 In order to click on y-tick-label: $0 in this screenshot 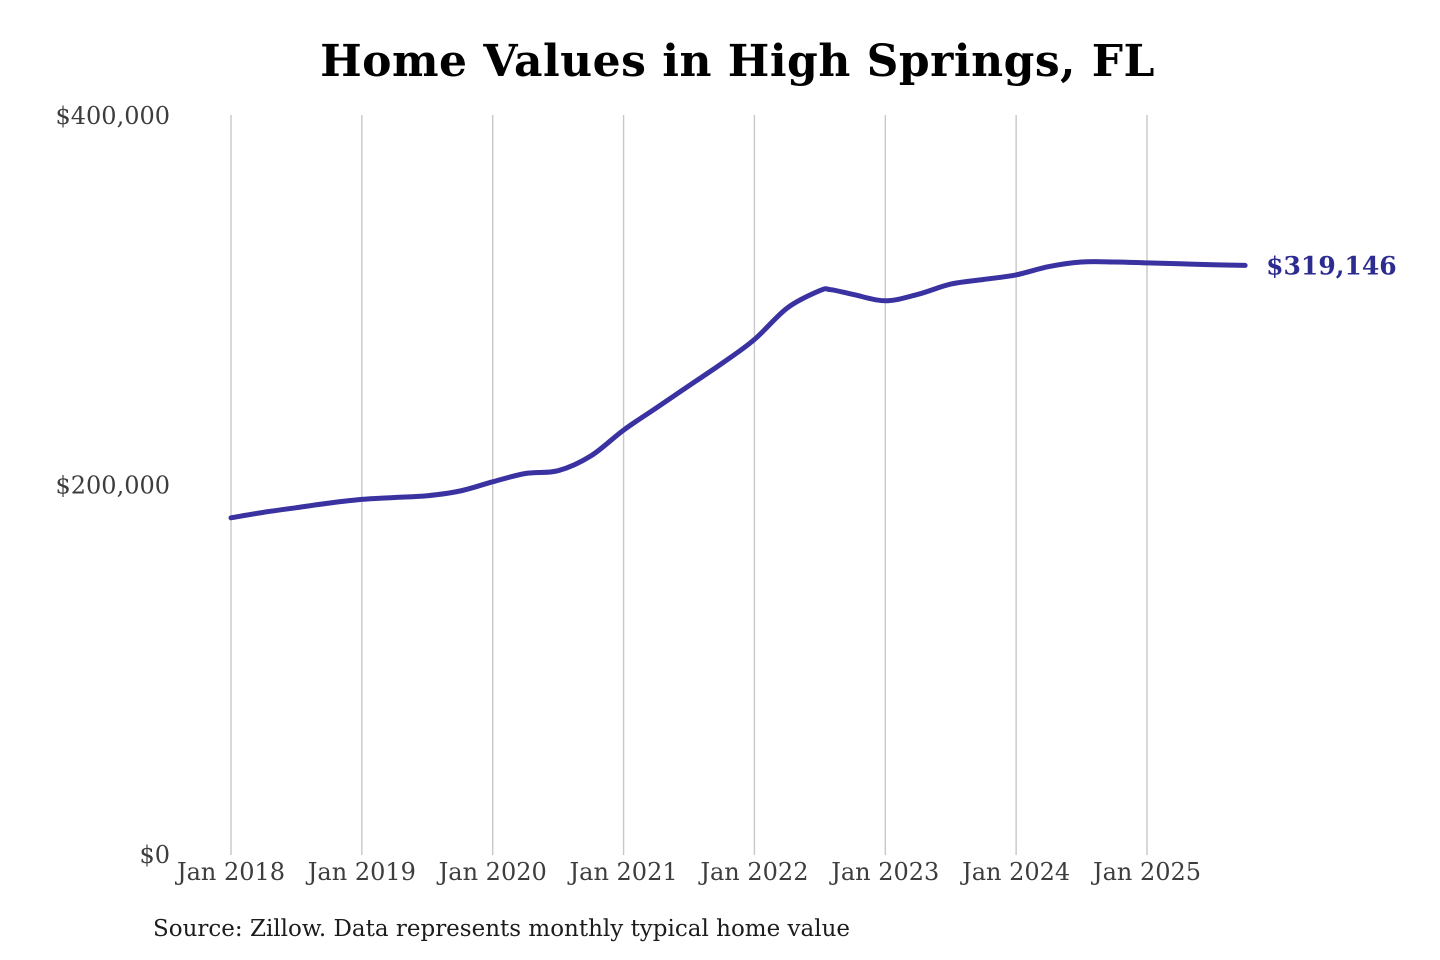, I will do `click(154, 855)`.